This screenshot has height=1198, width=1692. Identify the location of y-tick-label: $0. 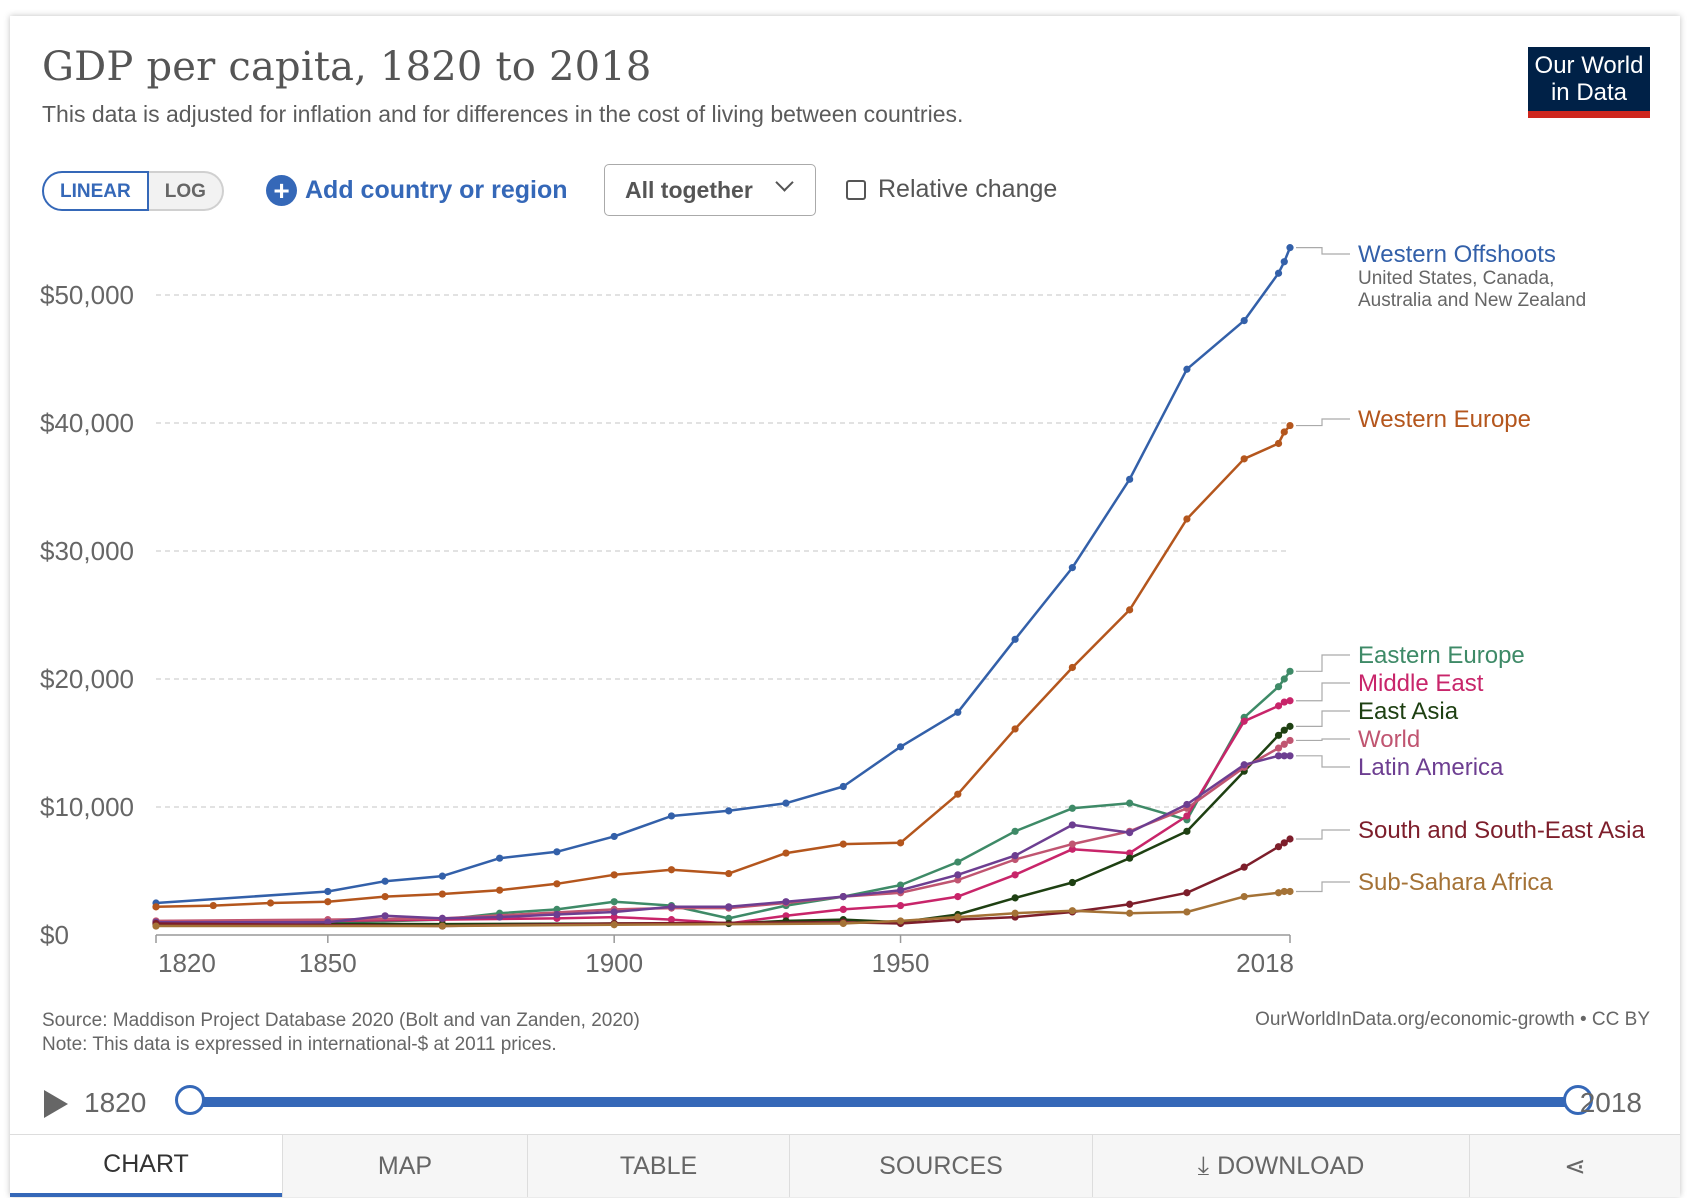
(54, 935).